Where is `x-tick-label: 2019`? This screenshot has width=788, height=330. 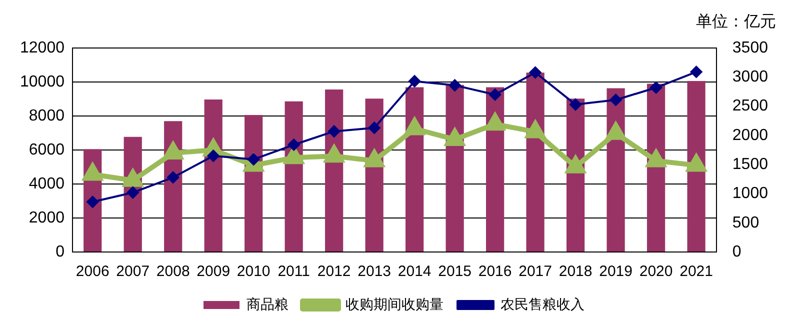 x-tick-label: 2019 is located at coordinates (615, 271).